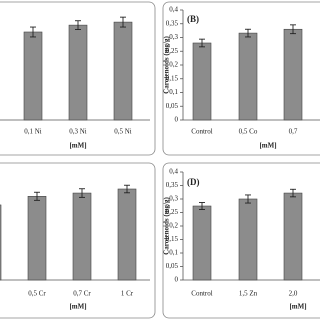 The image size is (320, 320). What do you see at coordinates (123, 132) in the screenshot?
I see `x-tick-label: 0,5 Ni` at bounding box center [123, 132].